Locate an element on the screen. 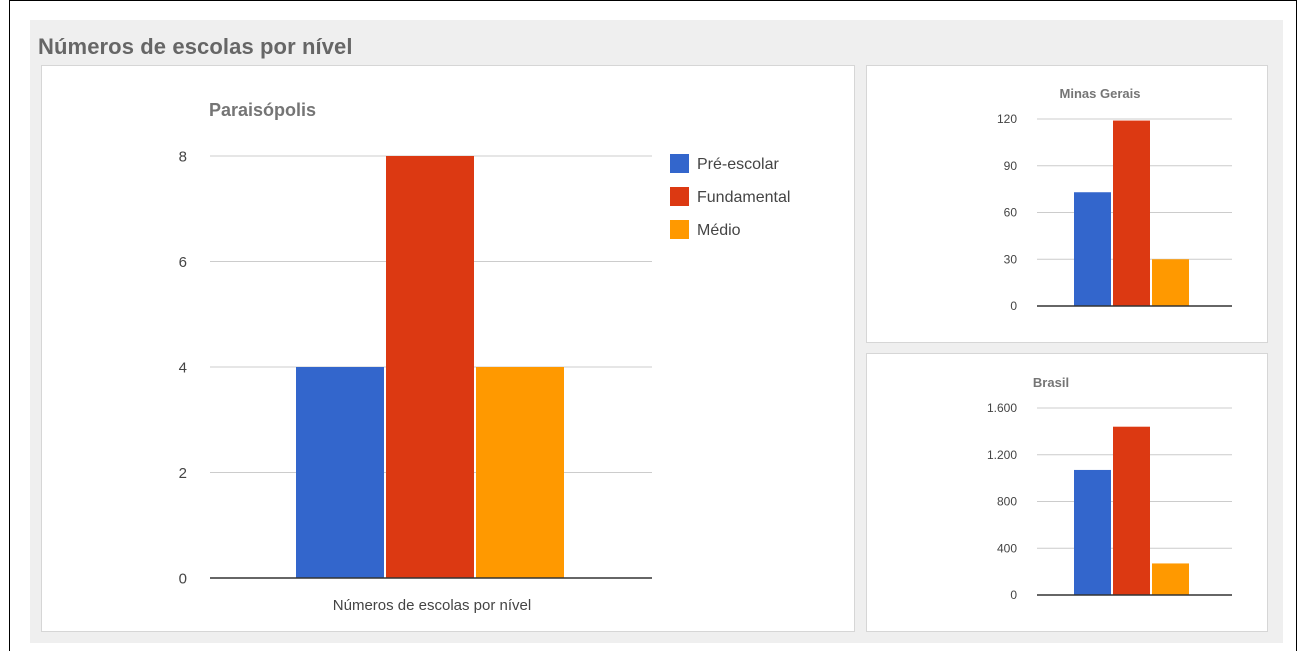  legend-label: Médio is located at coordinates (719, 230).